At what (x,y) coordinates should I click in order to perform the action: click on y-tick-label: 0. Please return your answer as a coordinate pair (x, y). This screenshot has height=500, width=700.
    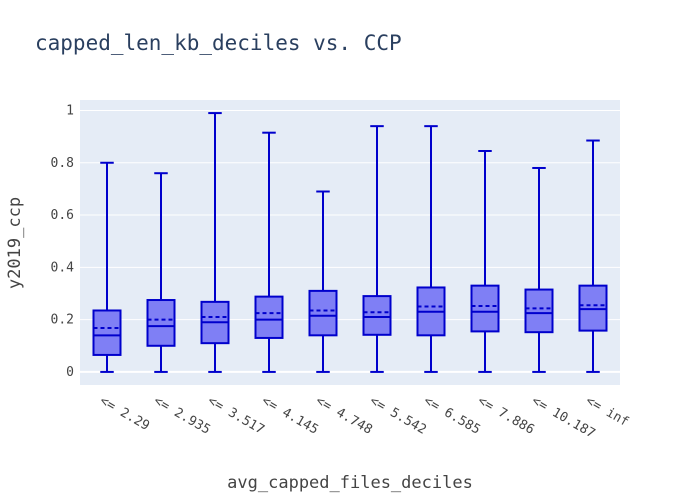
    Looking at the image, I should click on (70, 372).